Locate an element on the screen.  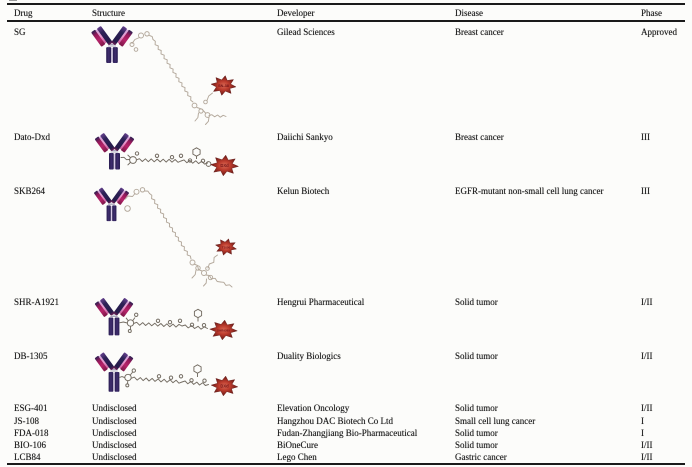
svg-text: SHR9265 is located at coordinates (223, 330).